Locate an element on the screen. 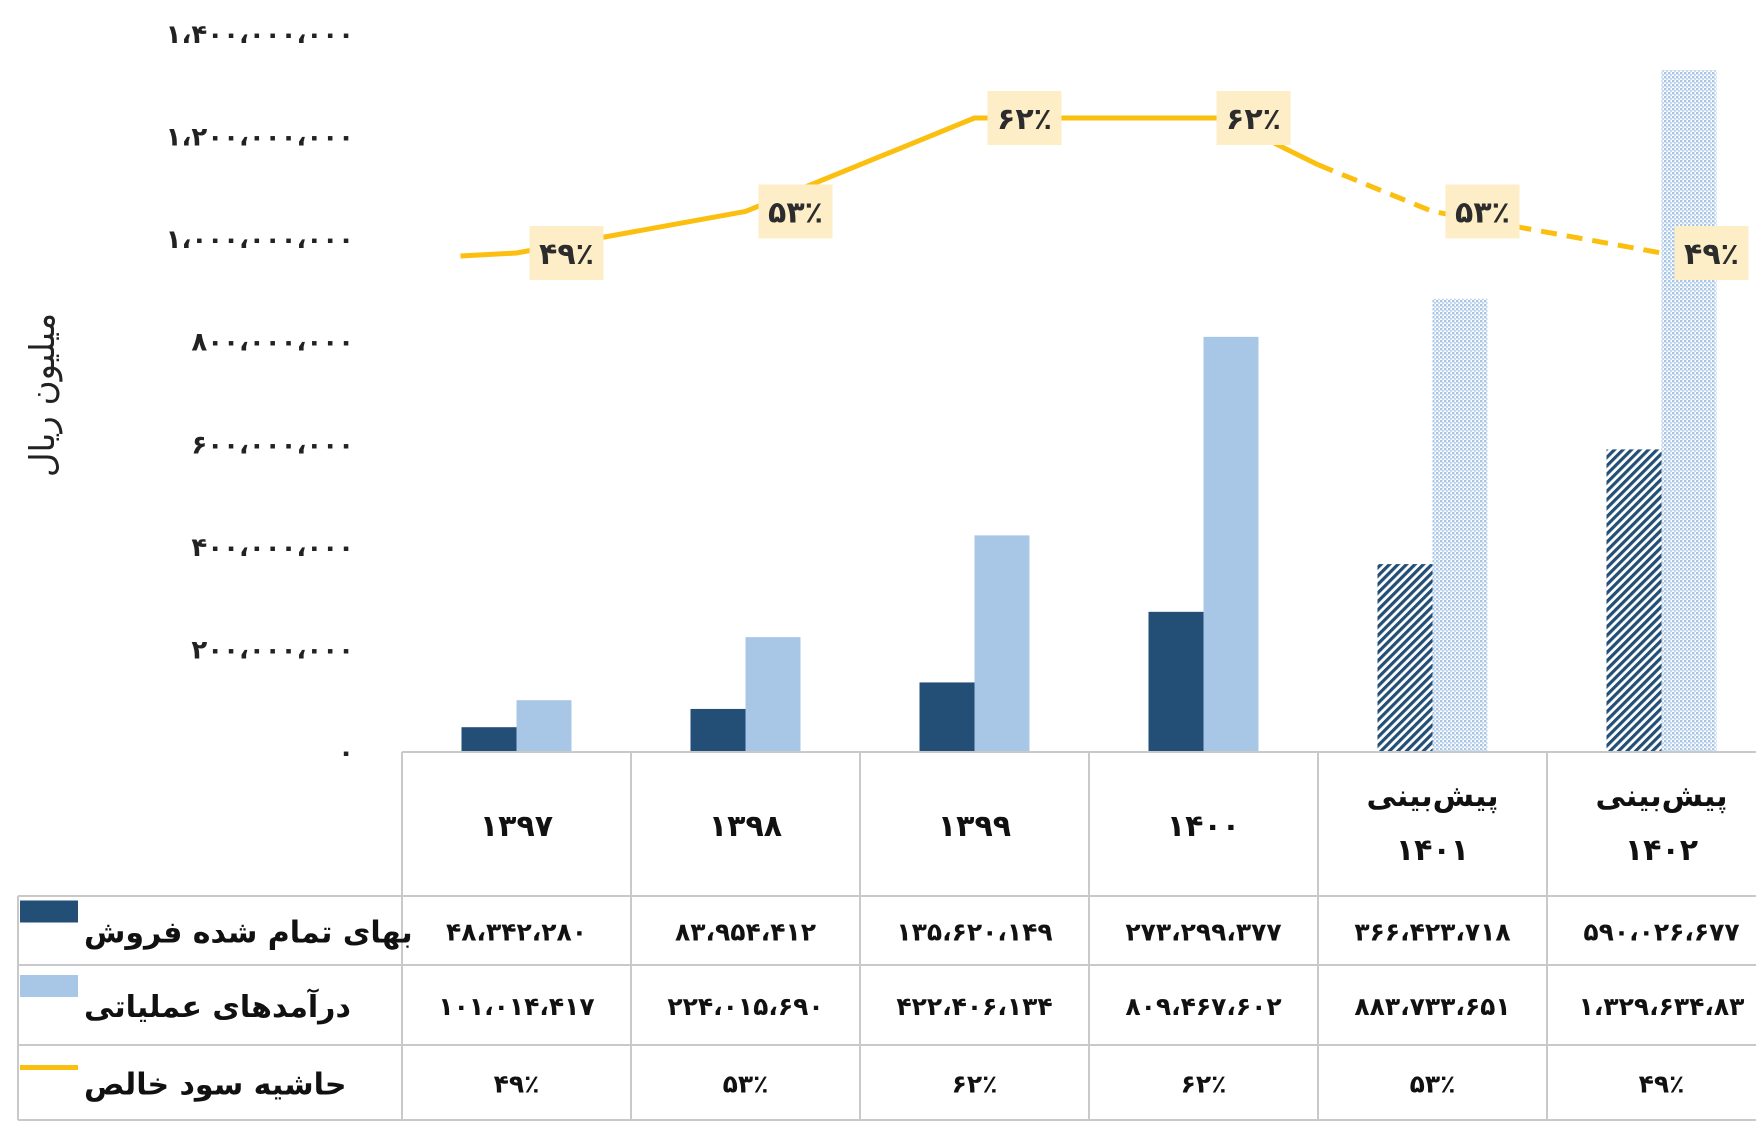 The width and height of the screenshot is (1756, 1123). category-label: ۱۳۹۸ is located at coordinates (745, 826).